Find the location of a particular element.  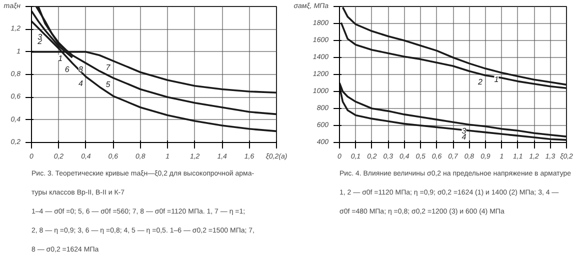

annotation: 6 is located at coordinates (67, 69).